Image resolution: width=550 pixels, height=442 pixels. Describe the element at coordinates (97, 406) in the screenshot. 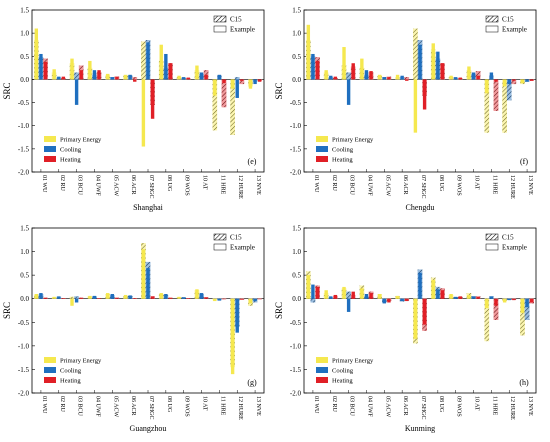

I see `x-tick-label: 04 UWF` at that location.